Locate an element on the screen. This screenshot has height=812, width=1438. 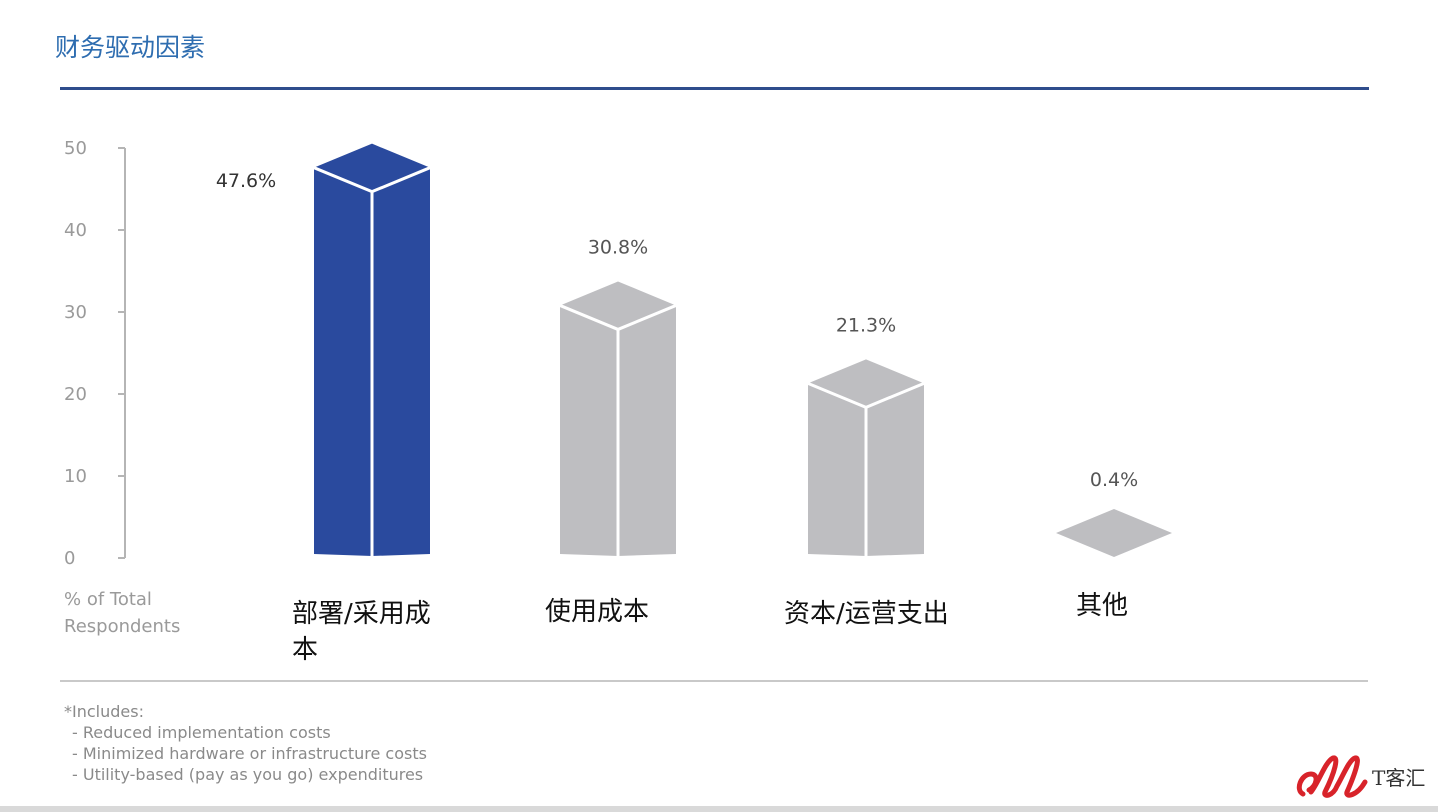
data-label: 0.4% is located at coordinates (1114, 480).